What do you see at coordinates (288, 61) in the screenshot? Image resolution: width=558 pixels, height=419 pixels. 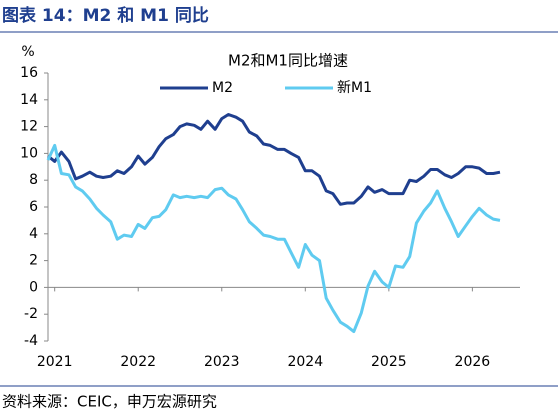 I see `chart-title: M2和M1同比增速` at bounding box center [288, 61].